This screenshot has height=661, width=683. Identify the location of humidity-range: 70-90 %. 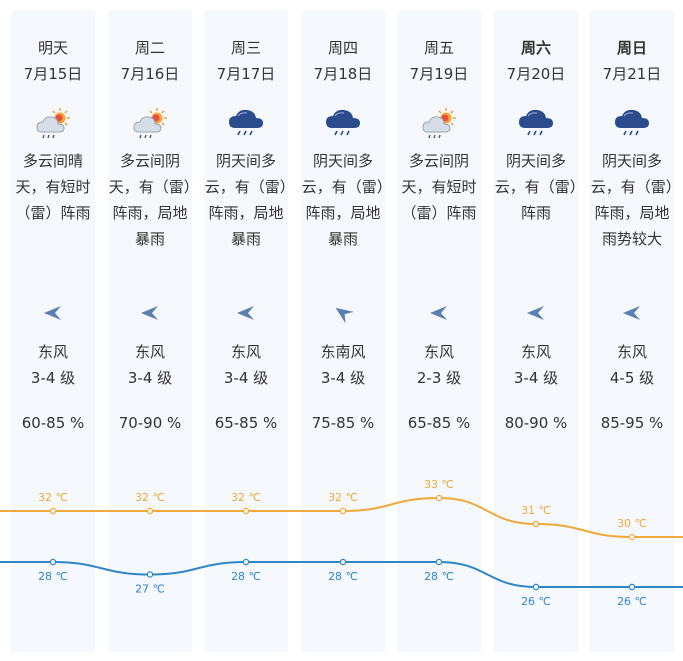
(150, 423).